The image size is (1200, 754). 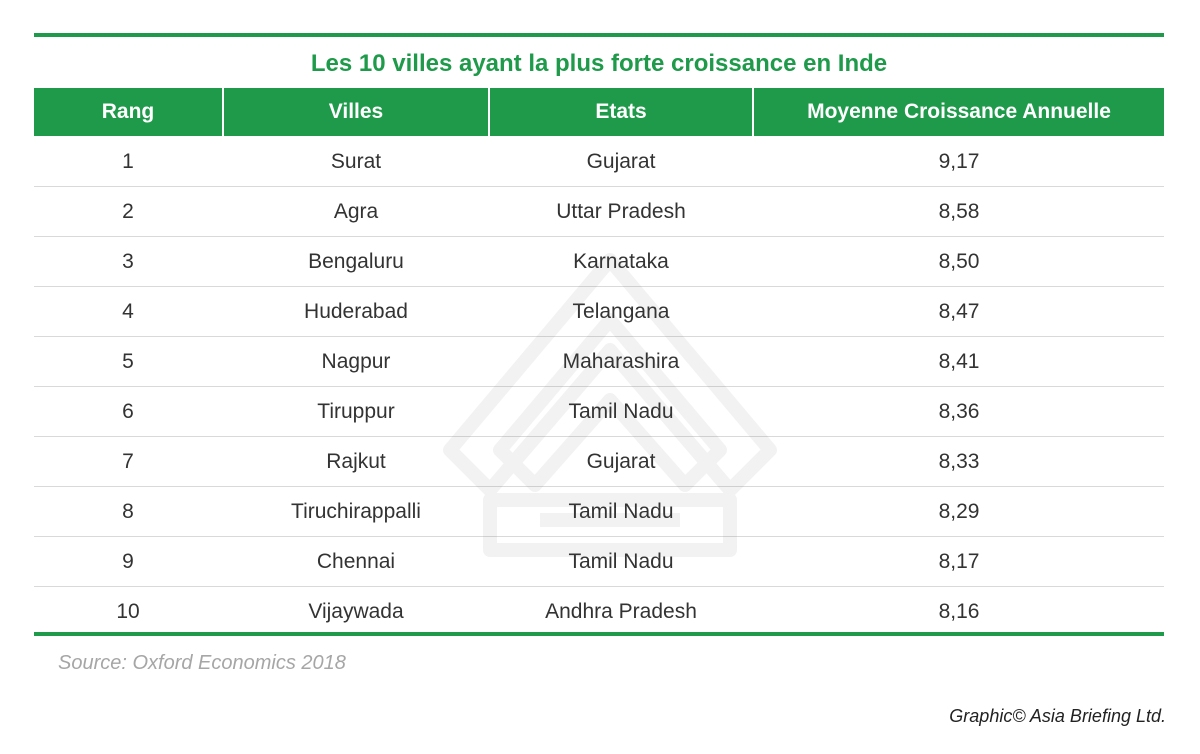 What do you see at coordinates (128, 561) in the screenshot?
I see `cell-rang: 9` at bounding box center [128, 561].